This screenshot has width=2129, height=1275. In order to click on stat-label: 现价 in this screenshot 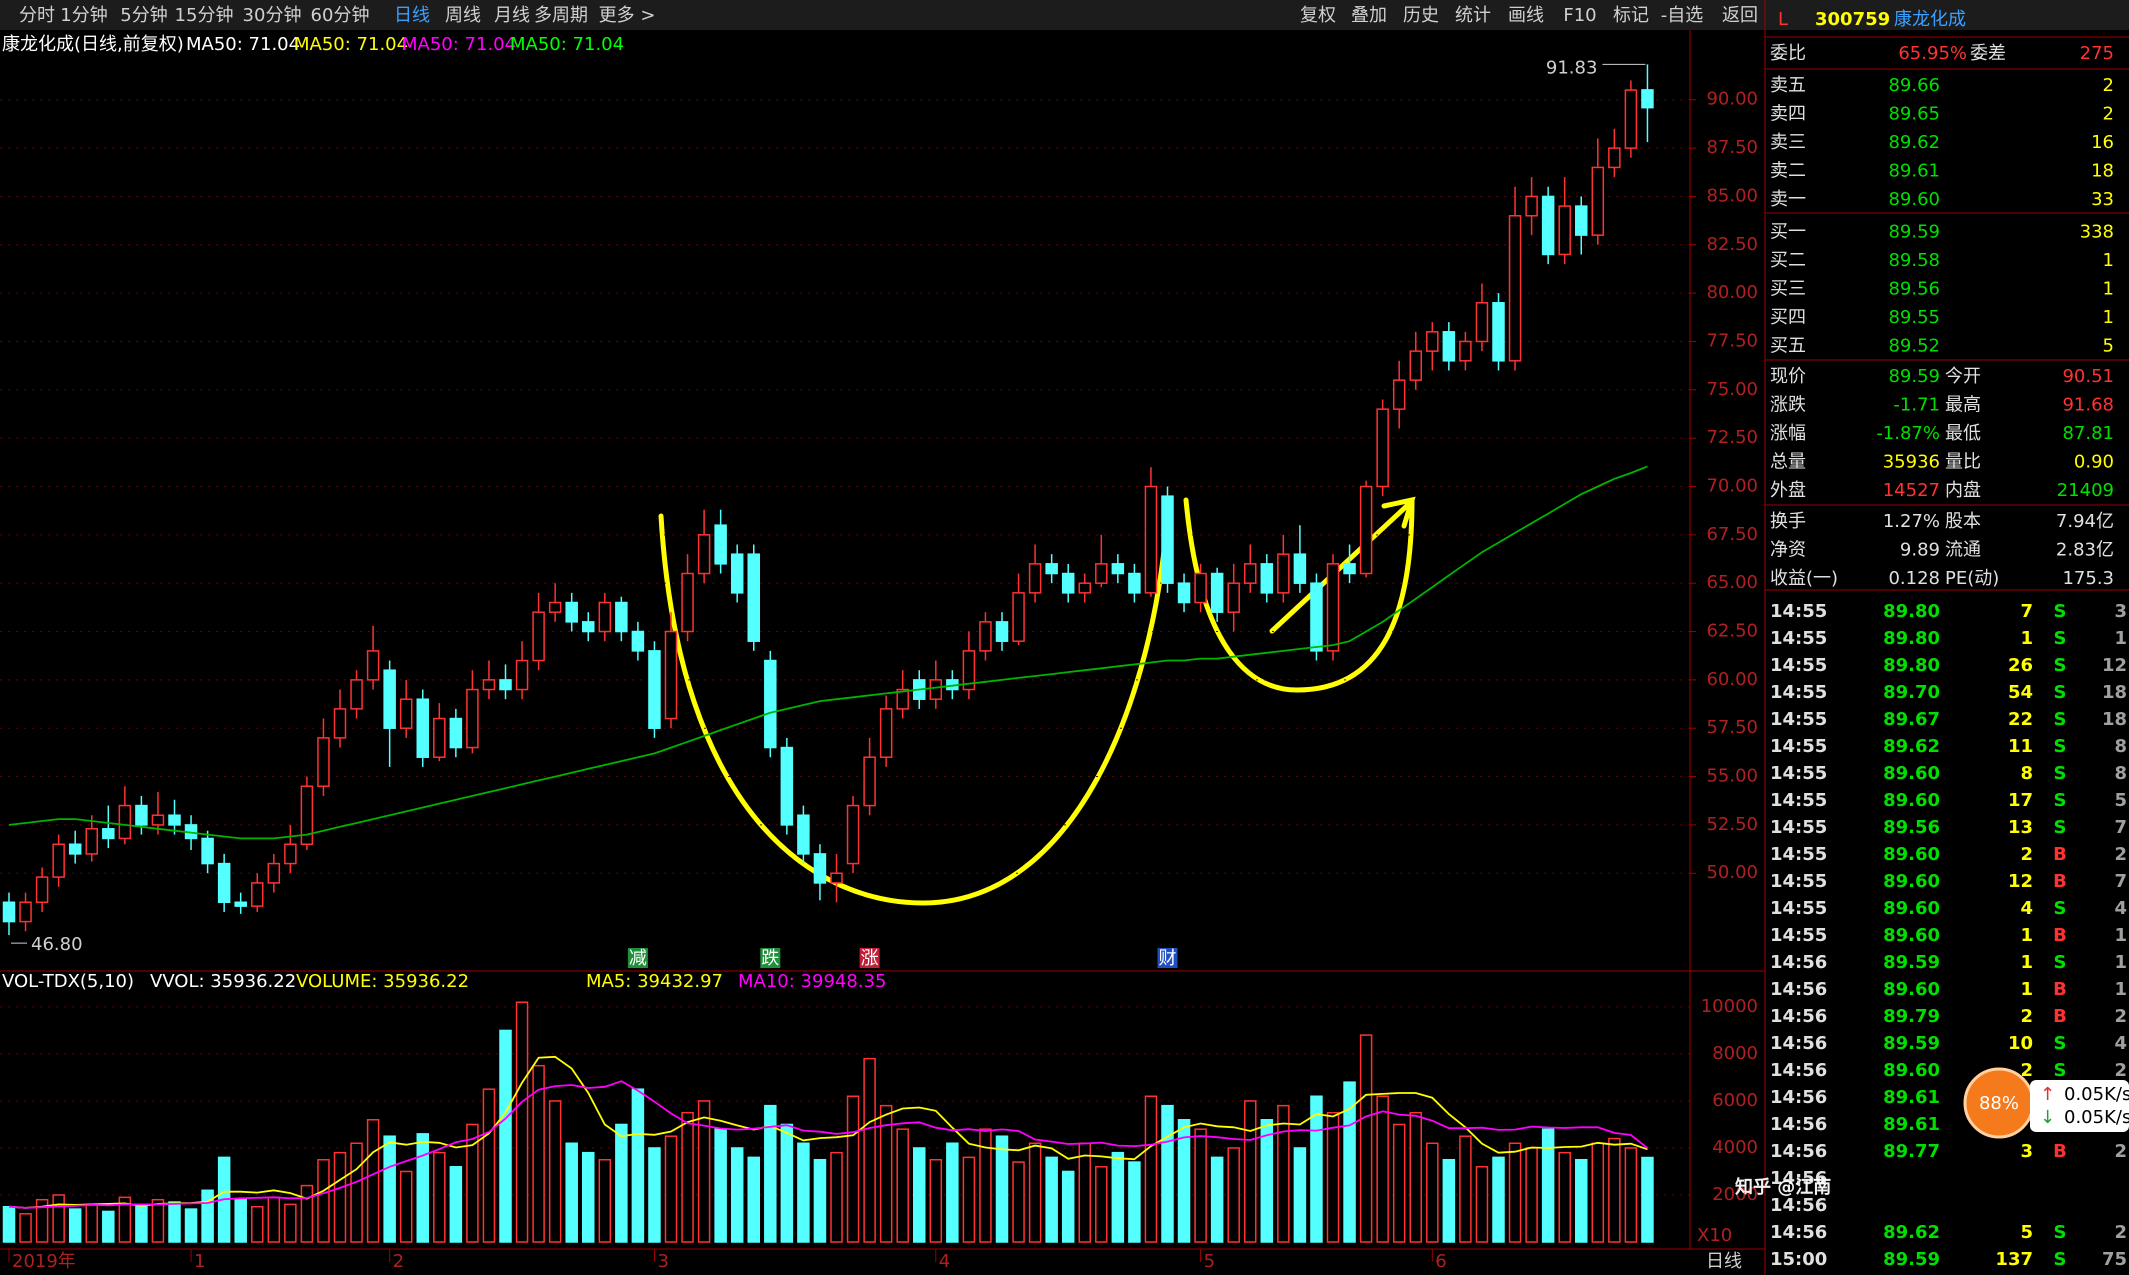, I will do `click(1788, 376)`.